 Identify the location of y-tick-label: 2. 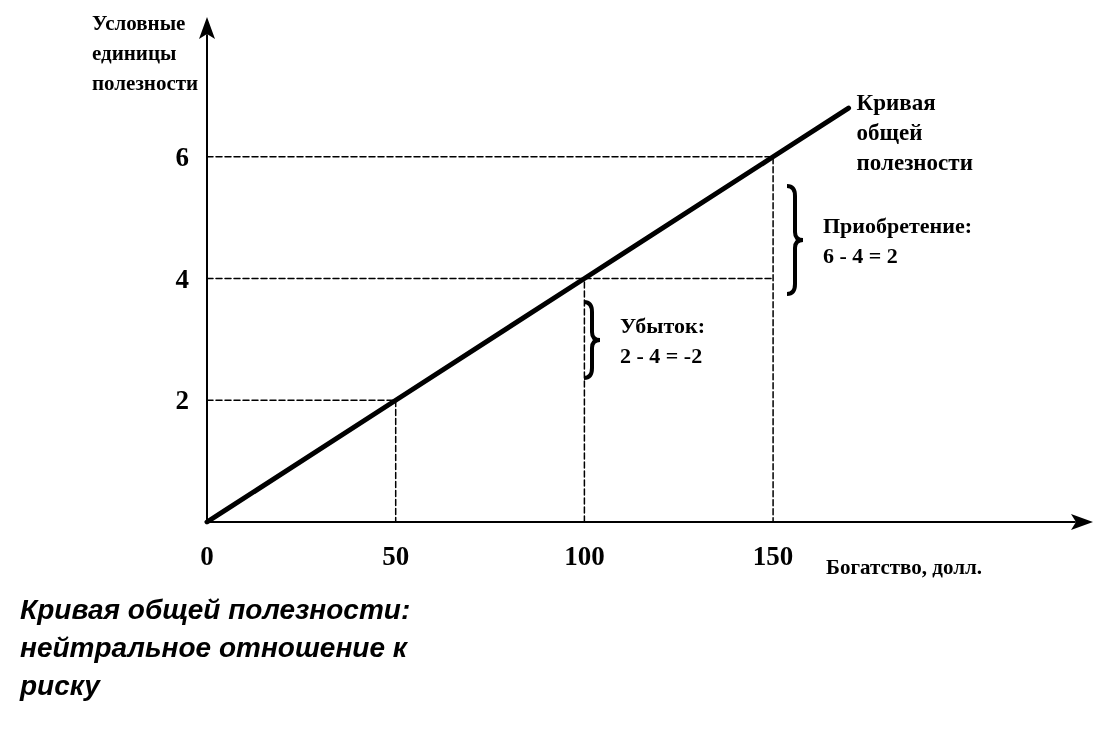
(182, 400).